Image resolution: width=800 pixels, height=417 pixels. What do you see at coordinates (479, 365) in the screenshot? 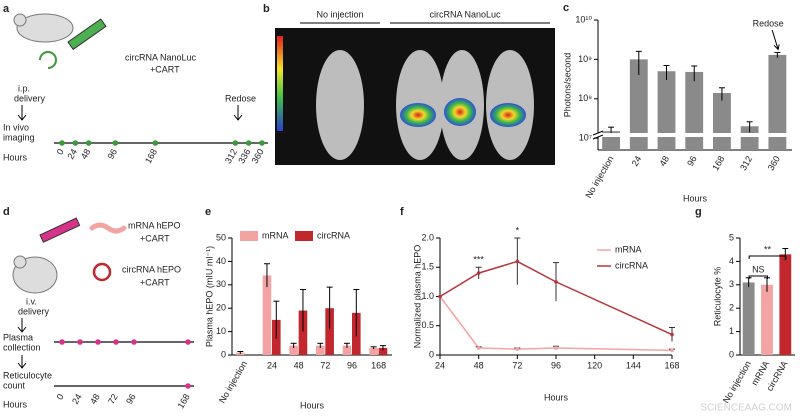
I see `x-tick-label: 48` at bounding box center [479, 365].